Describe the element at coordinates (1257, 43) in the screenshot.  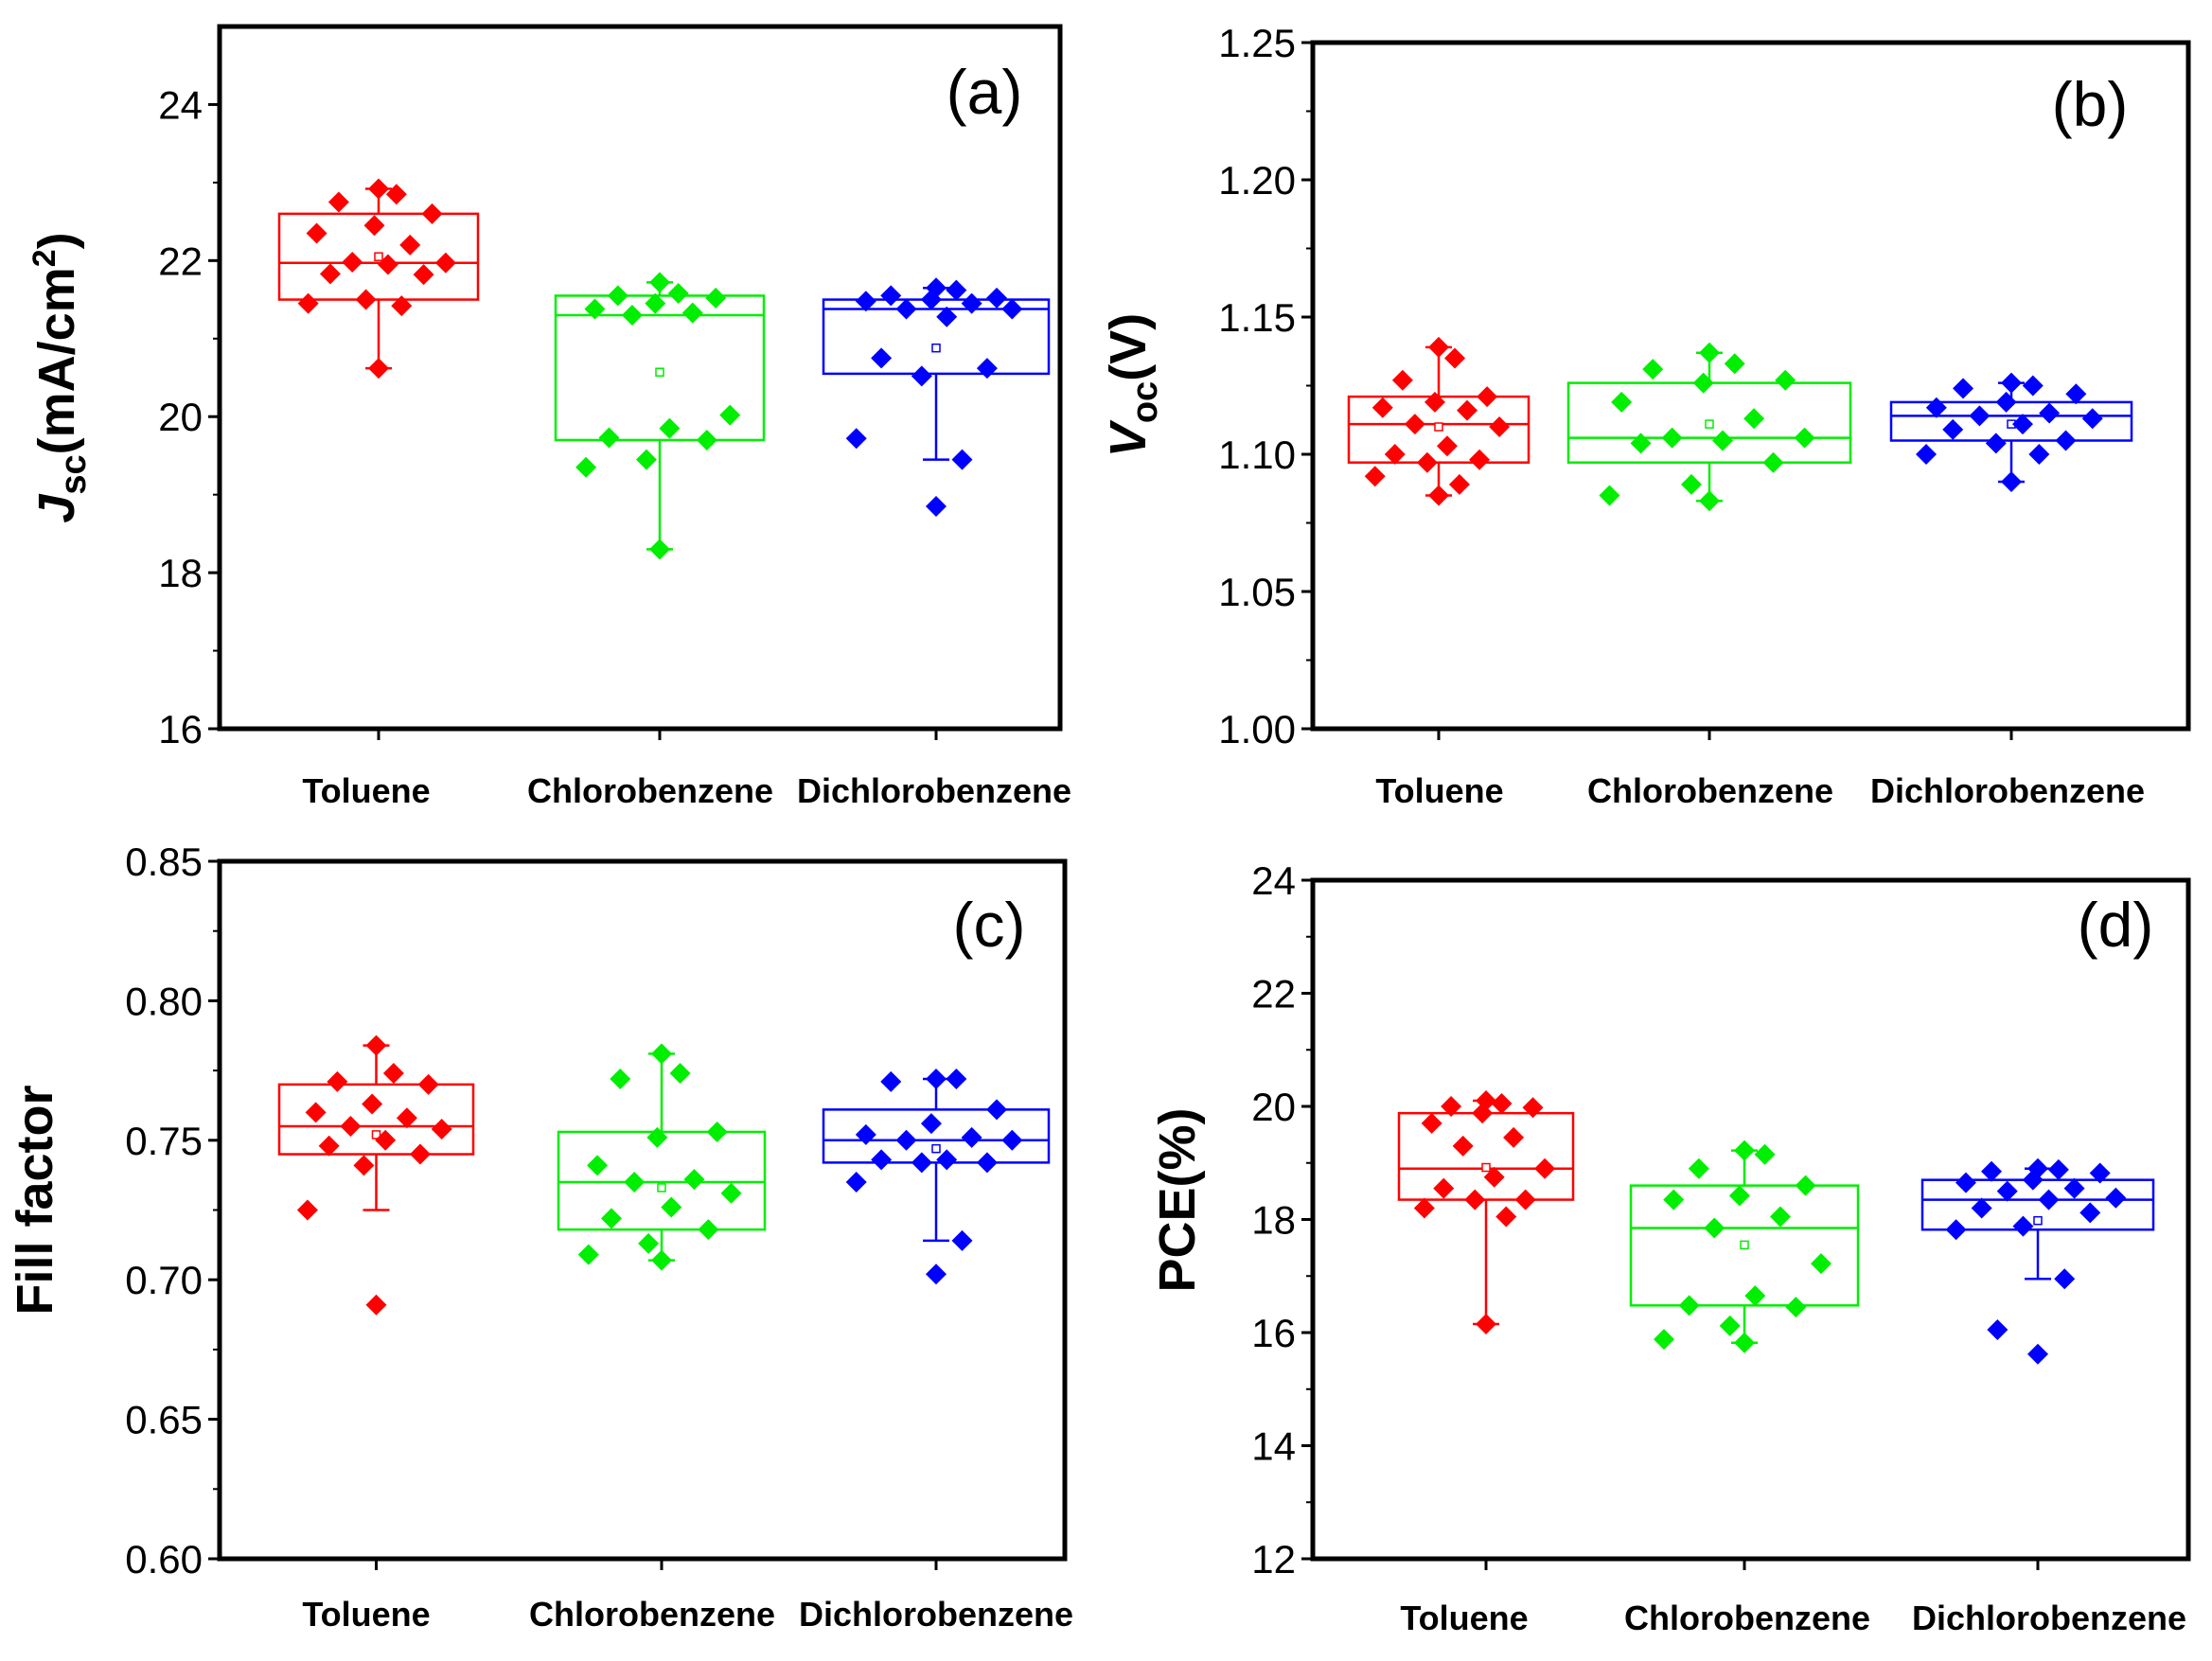
I see `y-tick-label: 1.25` at that location.